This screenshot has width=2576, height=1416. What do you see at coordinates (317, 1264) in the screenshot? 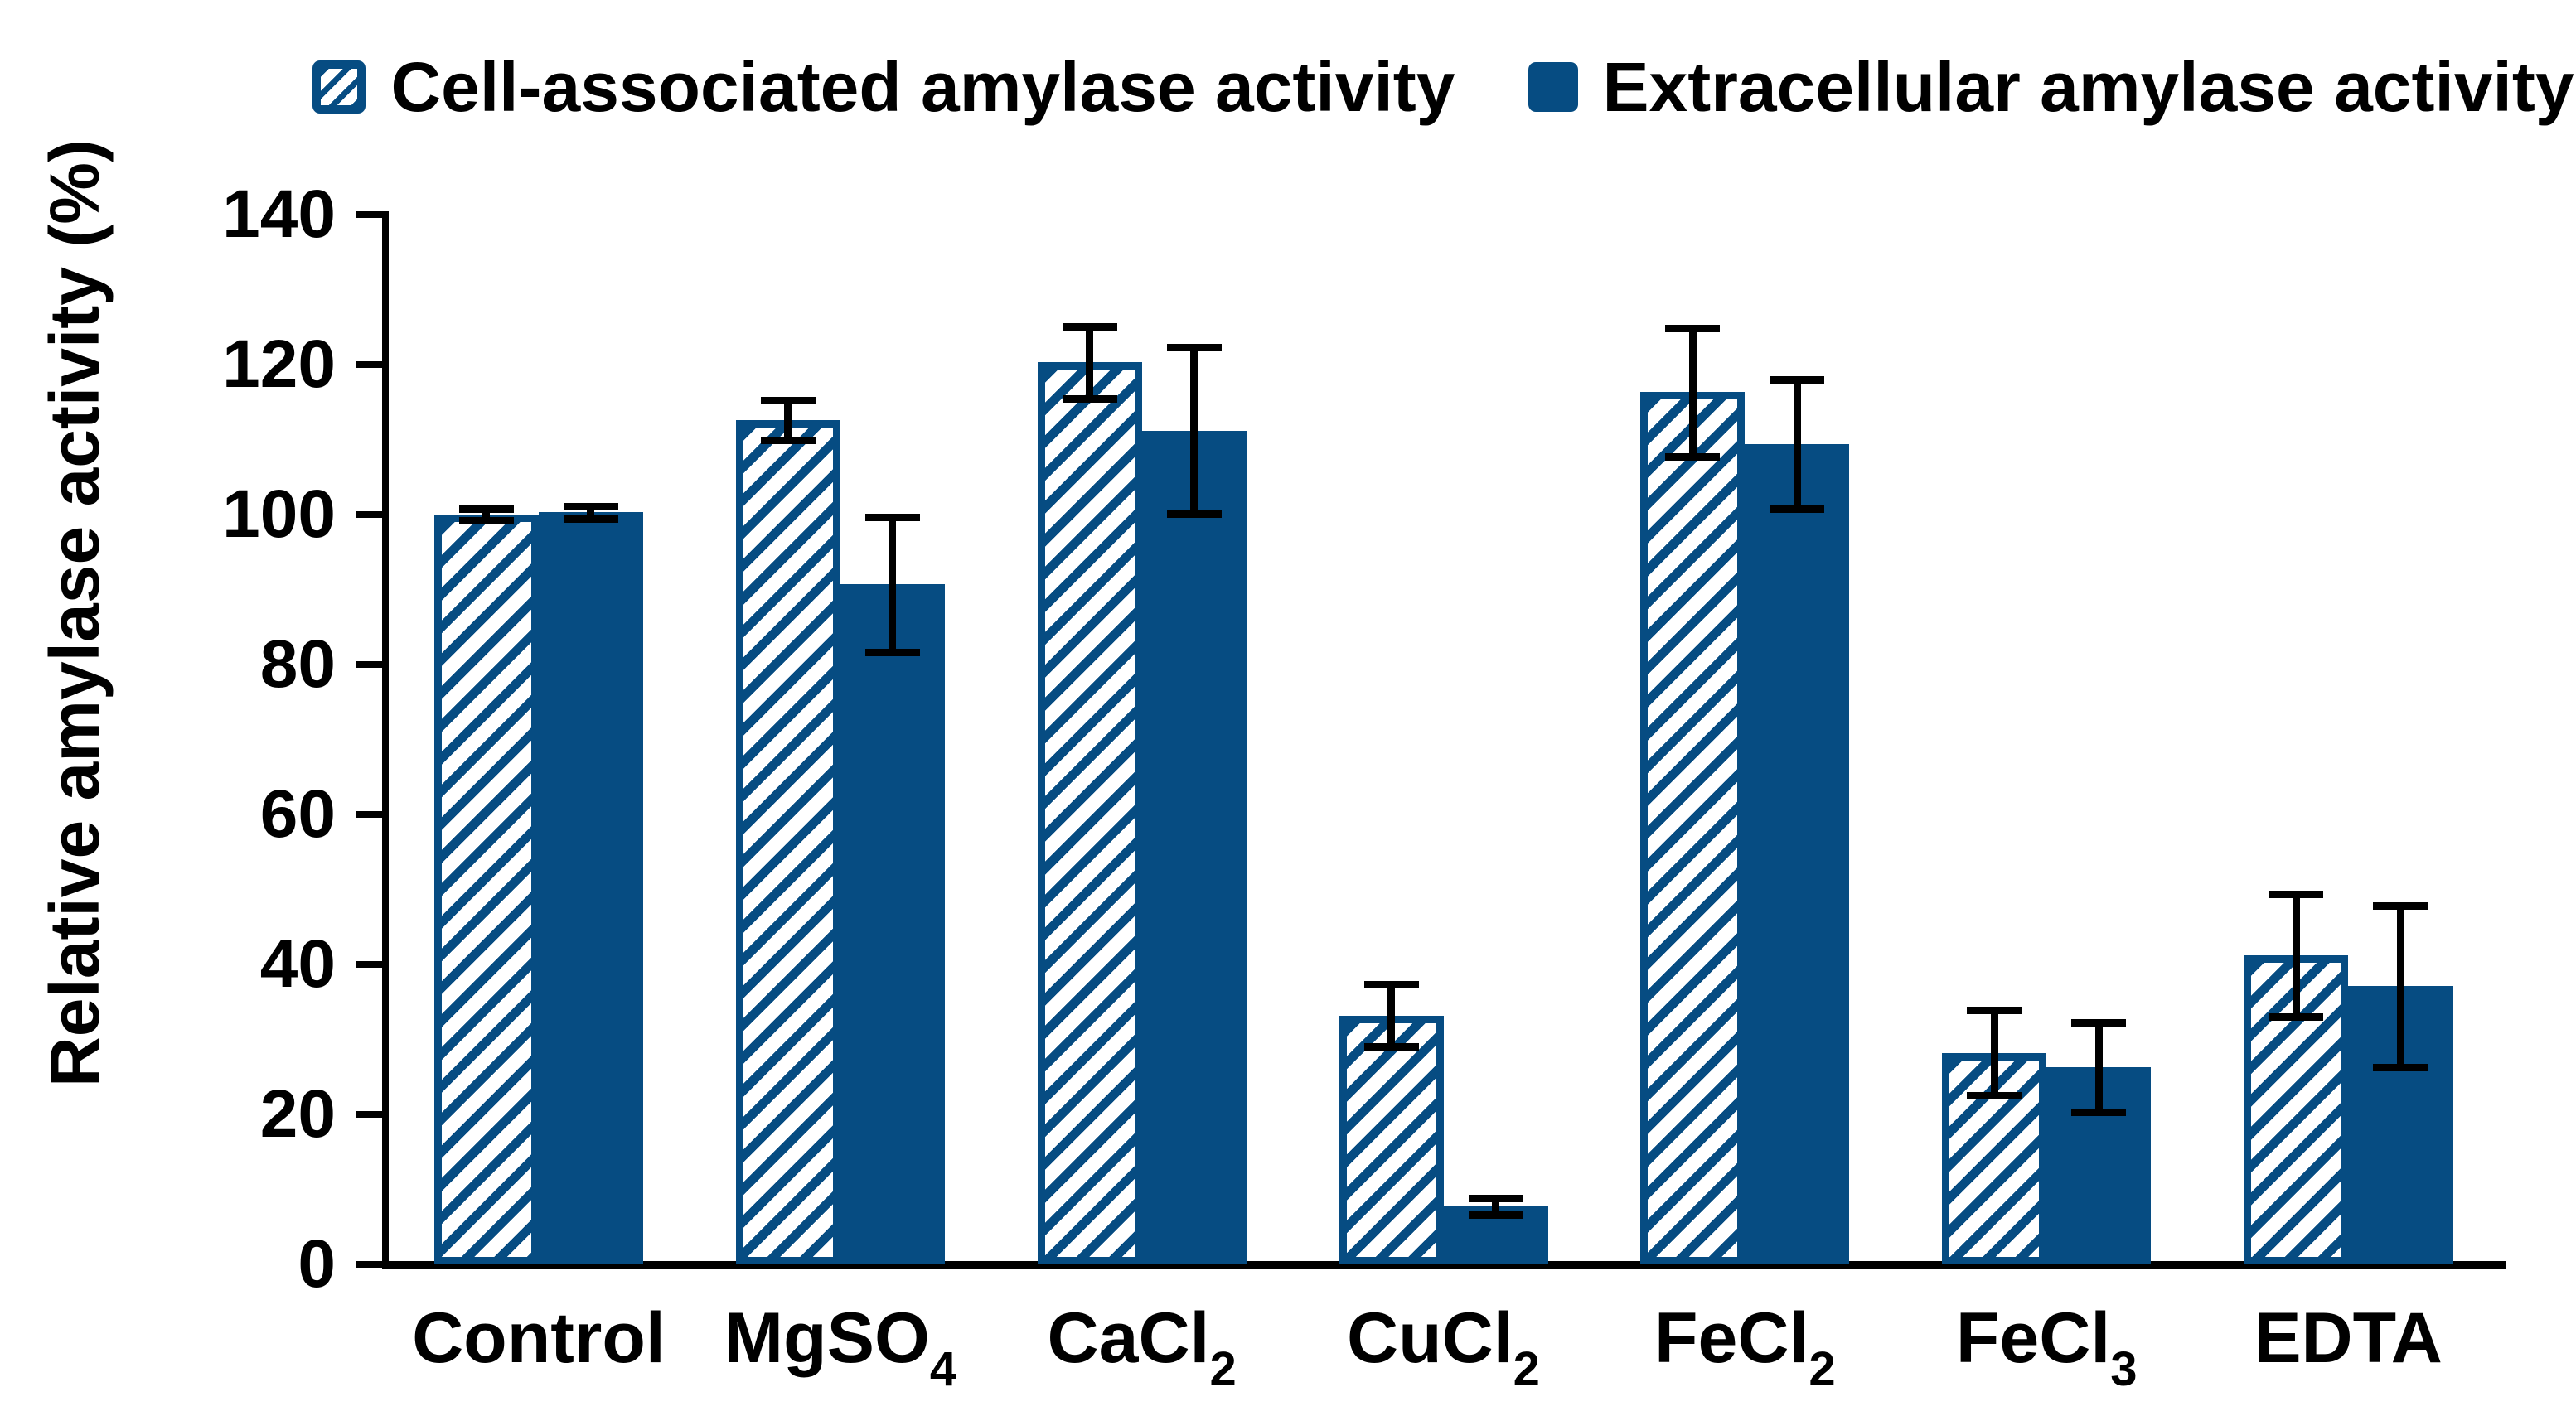
I see `y-tick-label: 0` at bounding box center [317, 1264].